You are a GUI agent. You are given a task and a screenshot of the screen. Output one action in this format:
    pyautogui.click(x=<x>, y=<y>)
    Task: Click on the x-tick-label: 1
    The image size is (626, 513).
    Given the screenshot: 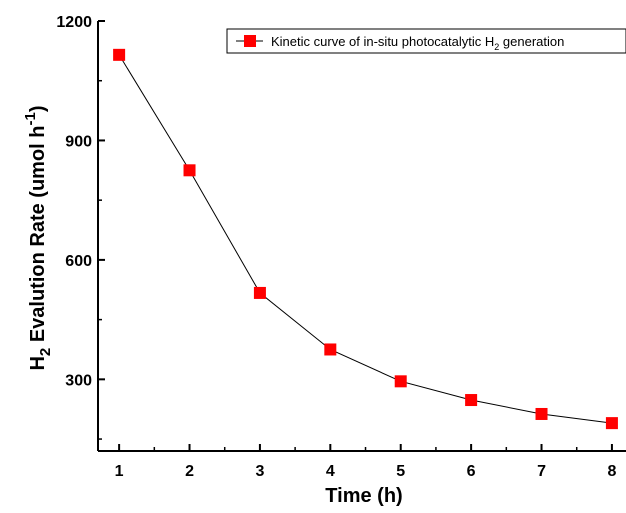 What is the action you would take?
    pyautogui.click(x=119, y=471)
    